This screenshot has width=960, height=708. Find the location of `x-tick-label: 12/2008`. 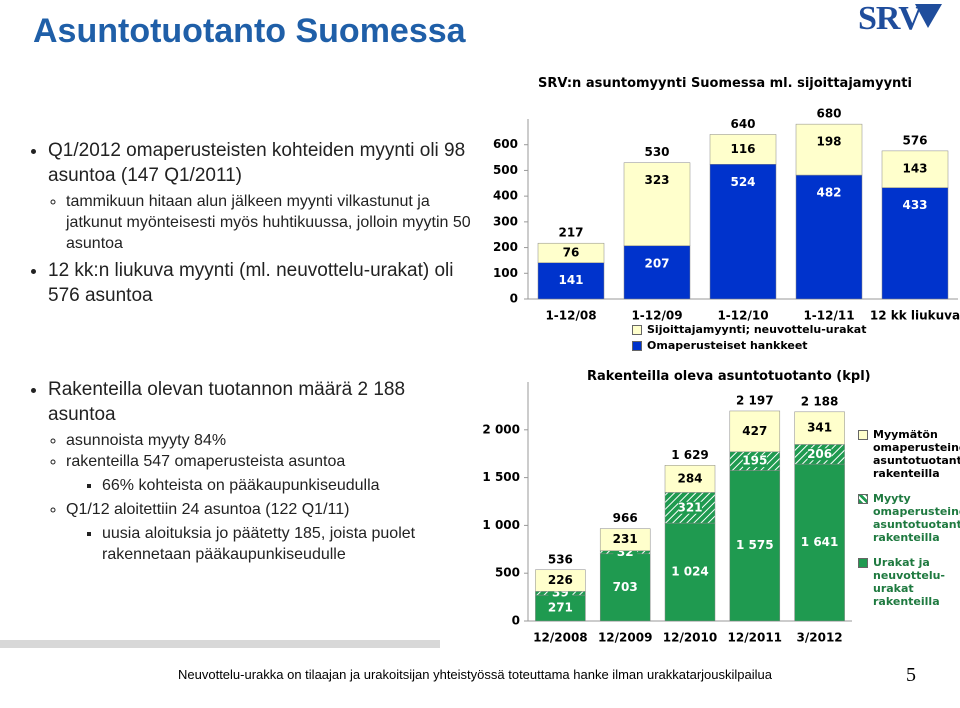

x-tick-label: 12/2008 is located at coordinates (560, 638).